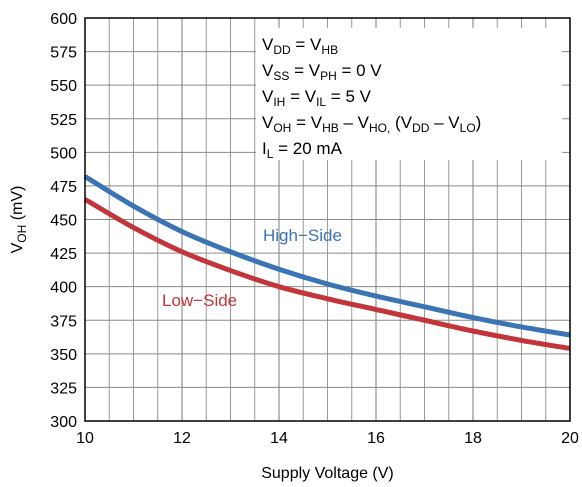  What do you see at coordinates (282, 128) in the screenshot?
I see `annotation-subscript: OH` at bounding box center [282, 128].